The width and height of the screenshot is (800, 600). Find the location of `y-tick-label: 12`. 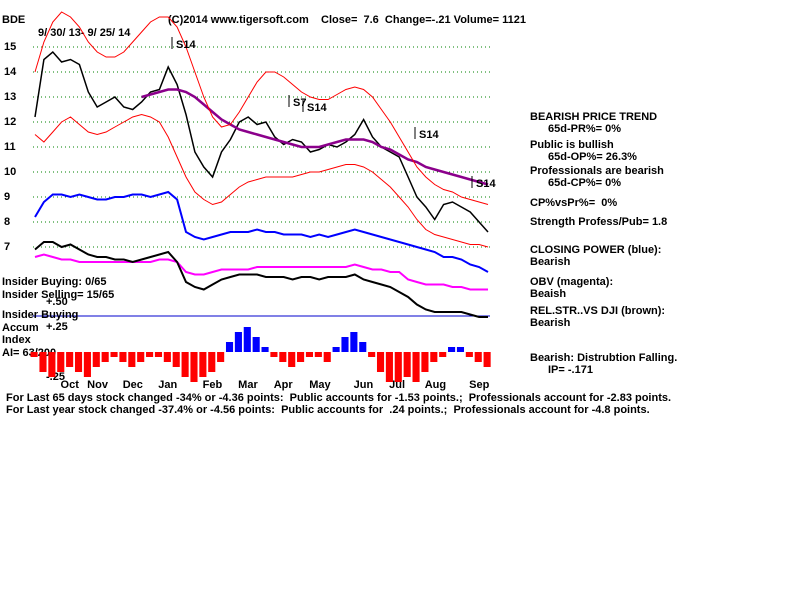

y-tick-label: 12 is located at coordinates (10, 122).